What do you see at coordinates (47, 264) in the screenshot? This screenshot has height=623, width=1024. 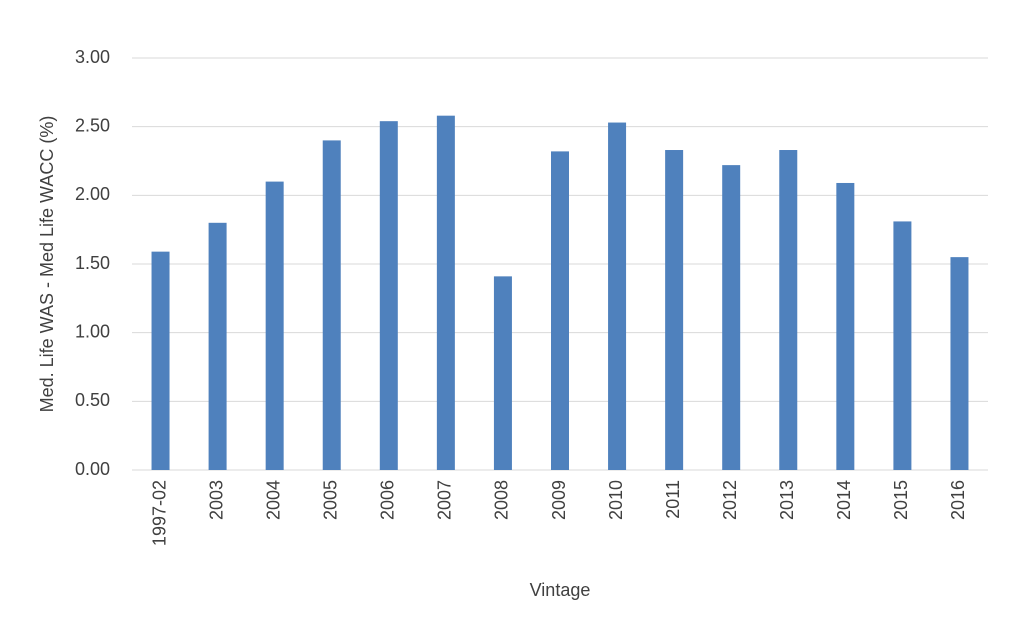 I see `y-axis-label: Med. Life WAS - Med Life WACC (%)` at bounding box center [47, 264].